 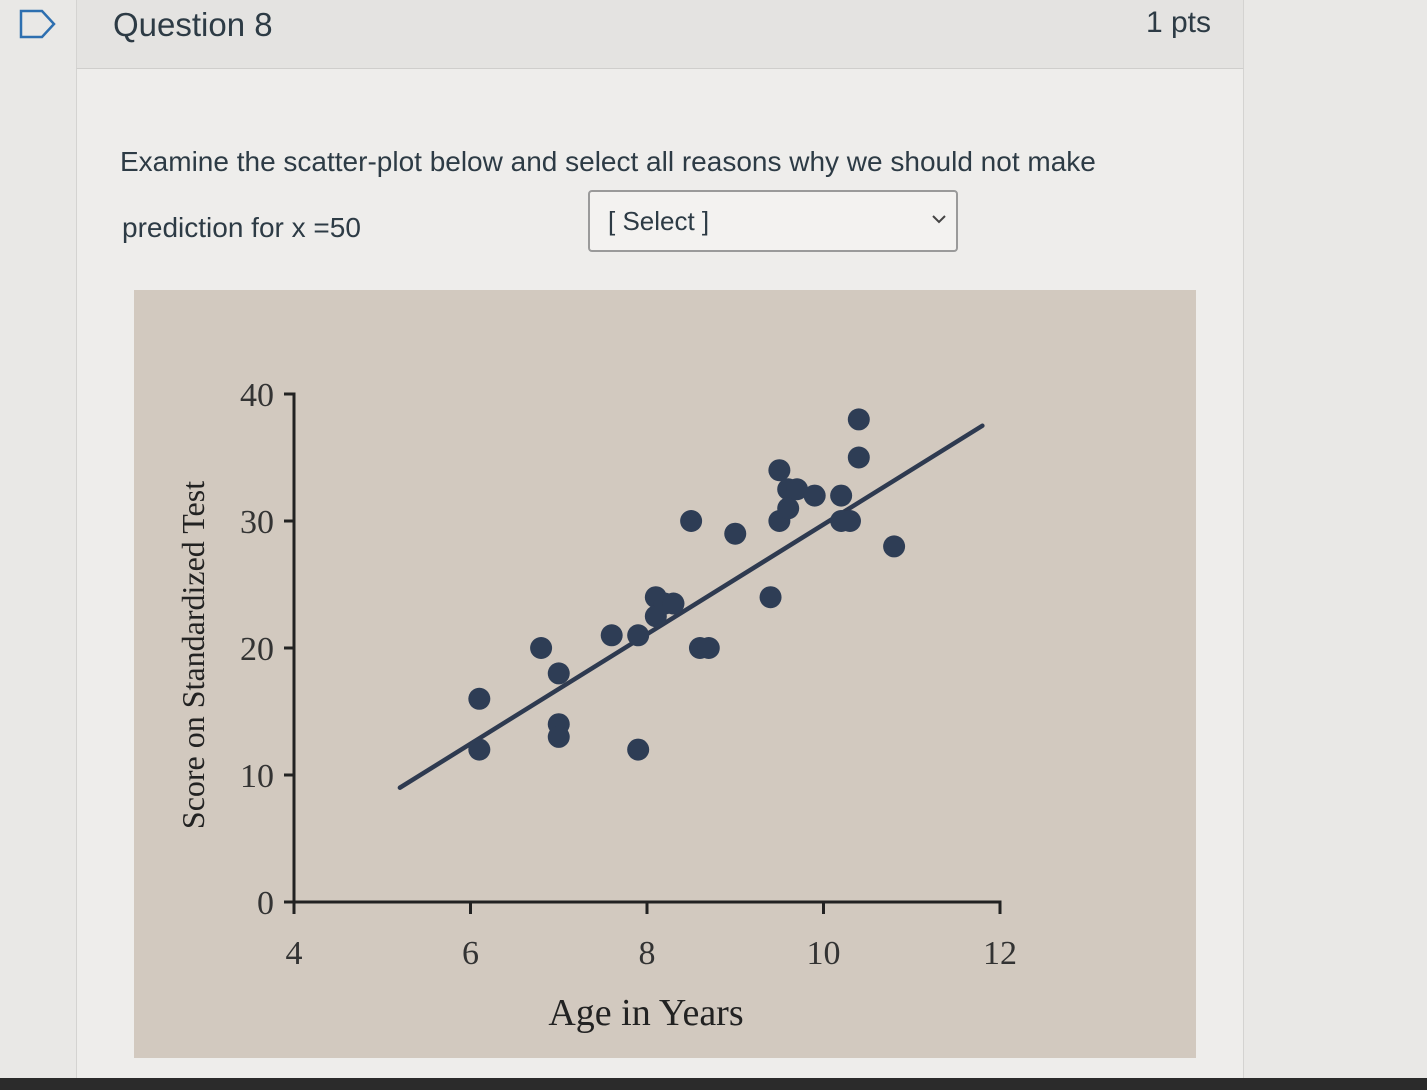 I want to click on question-prompt-line2: prediction for x =50, so click(x=241, y=227).